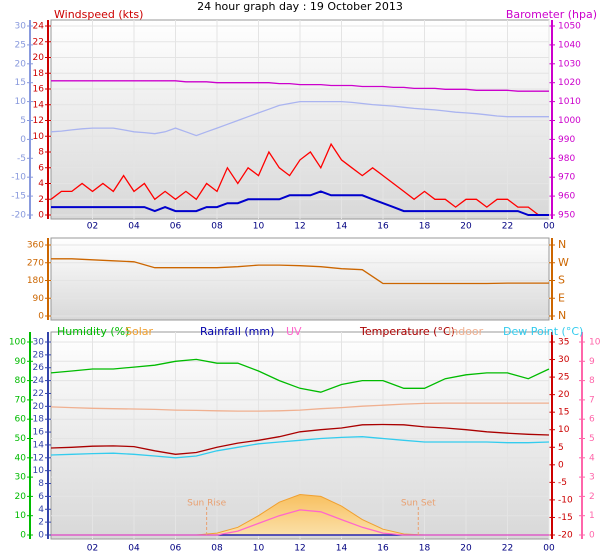 The height and width of the screenshot is (559, 600). I want to click on y4-tick-label: 8, so click(592, 381).